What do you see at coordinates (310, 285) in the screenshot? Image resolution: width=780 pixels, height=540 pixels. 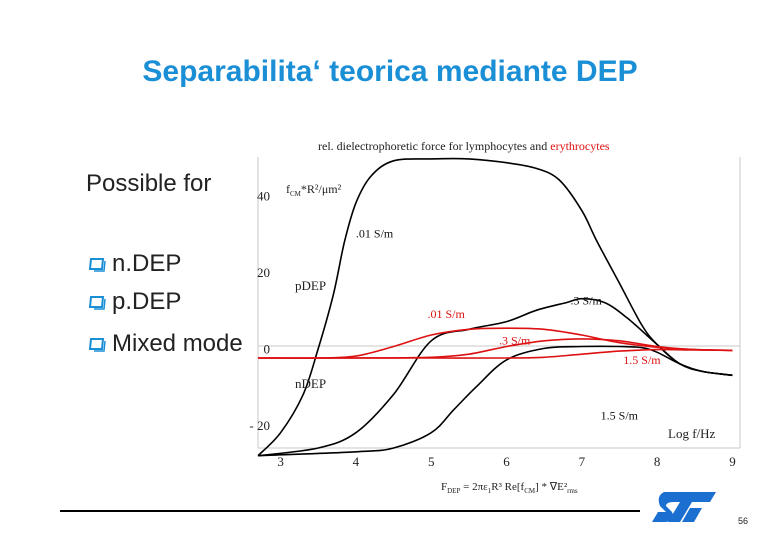 I see `region-label-pdep: pDEP` at bounding box center [310, 285].